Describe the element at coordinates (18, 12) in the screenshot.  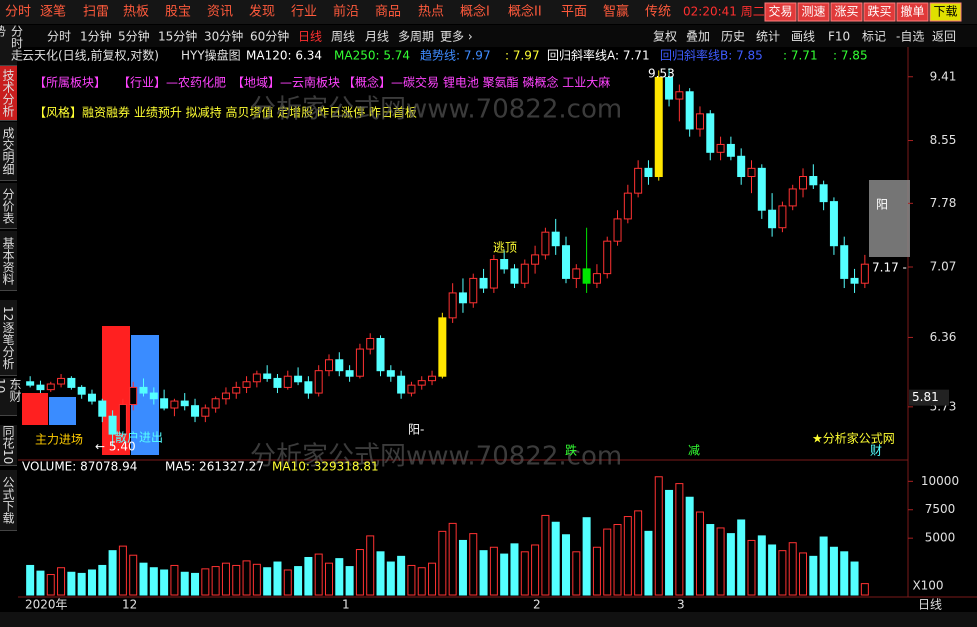
I see `menu-item: 分时` at that location.